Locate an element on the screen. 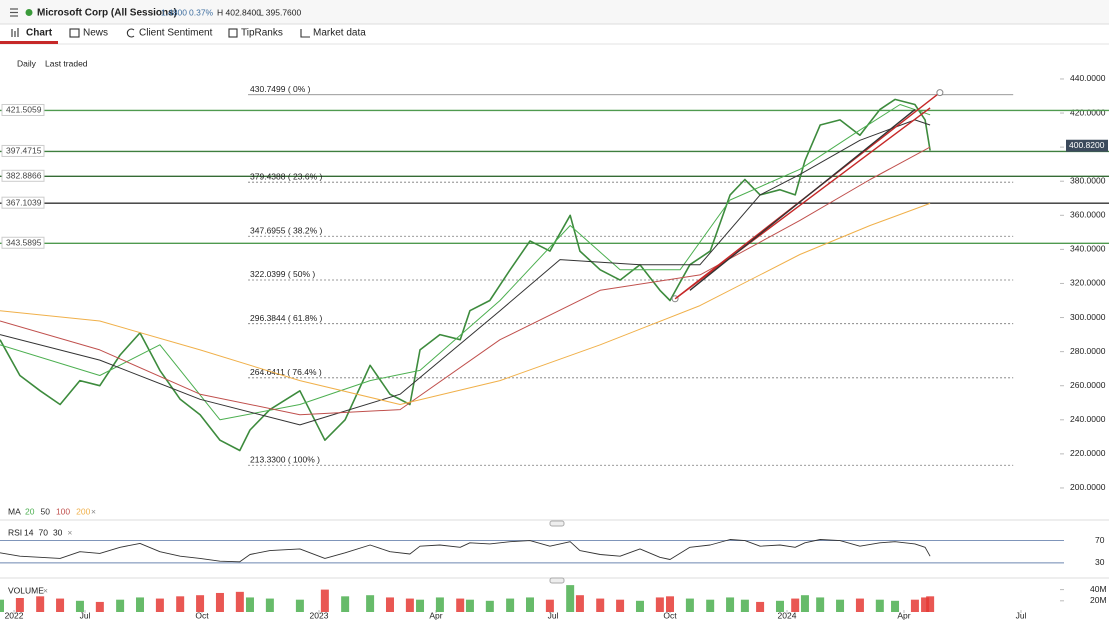  level-label: 343.5895 is located at coordinates (24, 243).